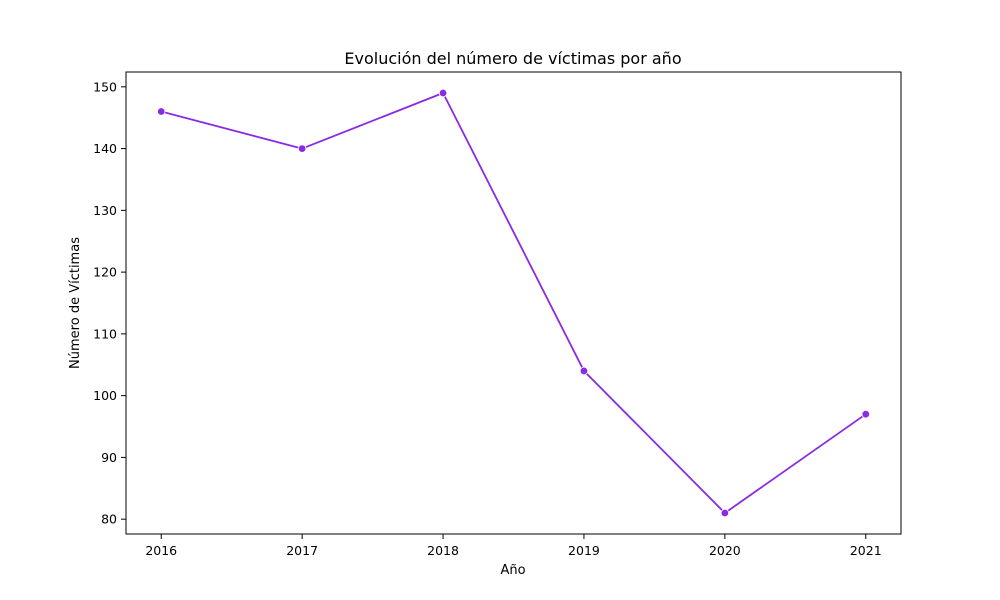 The height and width of the screenshot is (600, 1000). What do you see at coordinates (105, 210) in the screenshot?
I see `y-tick-label: 130` at bounding box center [105, 210].